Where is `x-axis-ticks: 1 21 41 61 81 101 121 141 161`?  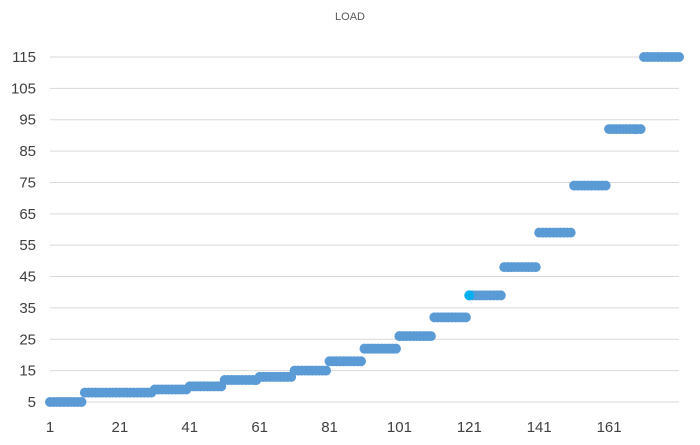
x-axis-ticks: 1 21 41 61 81 101 121 141 161 is located at coordinates (334, 427).